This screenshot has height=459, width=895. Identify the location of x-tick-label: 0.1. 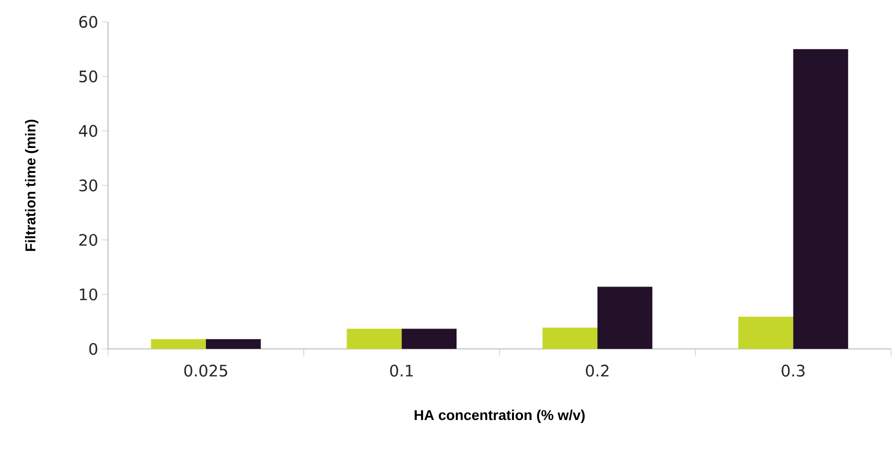
(401, 370).